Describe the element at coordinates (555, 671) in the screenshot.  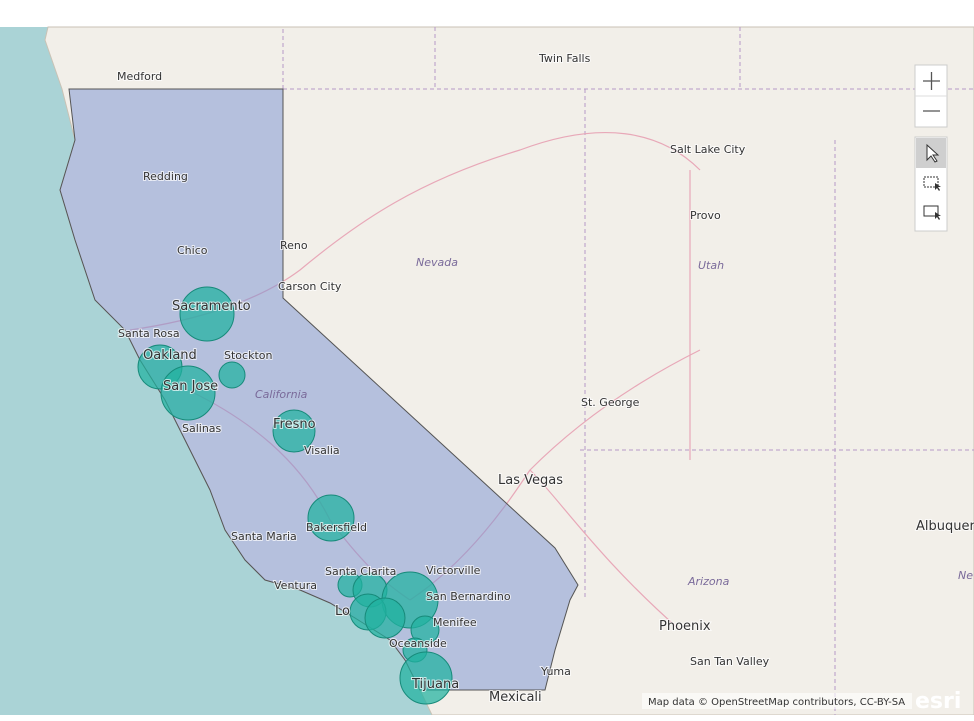
I see `place-label: Yuma` at that location.